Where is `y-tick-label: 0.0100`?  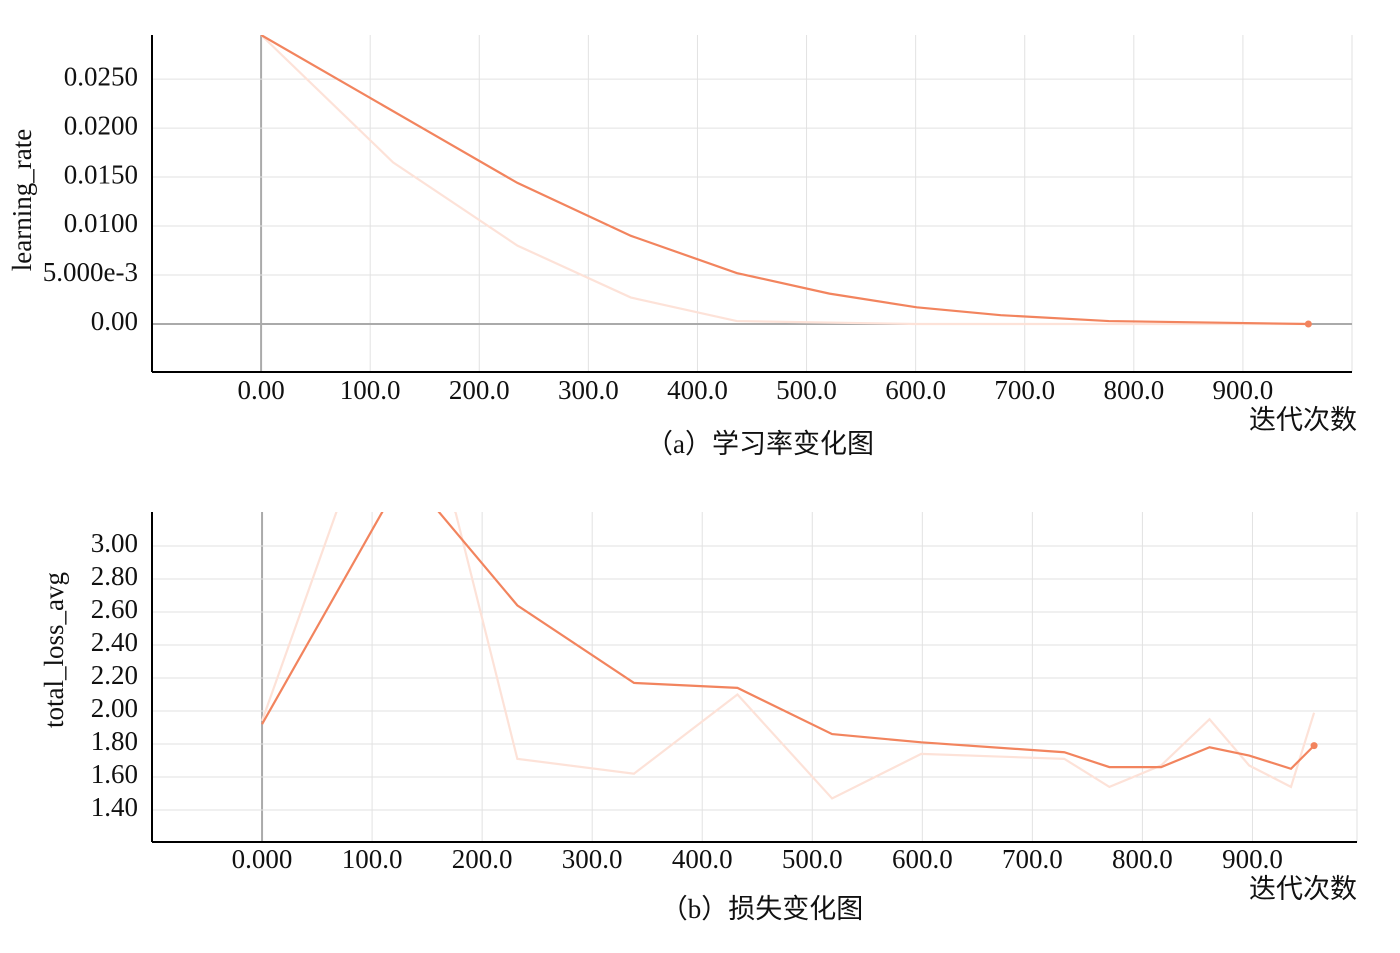 y-tick-label: 0.0100 is located at coordinates (101, 223).